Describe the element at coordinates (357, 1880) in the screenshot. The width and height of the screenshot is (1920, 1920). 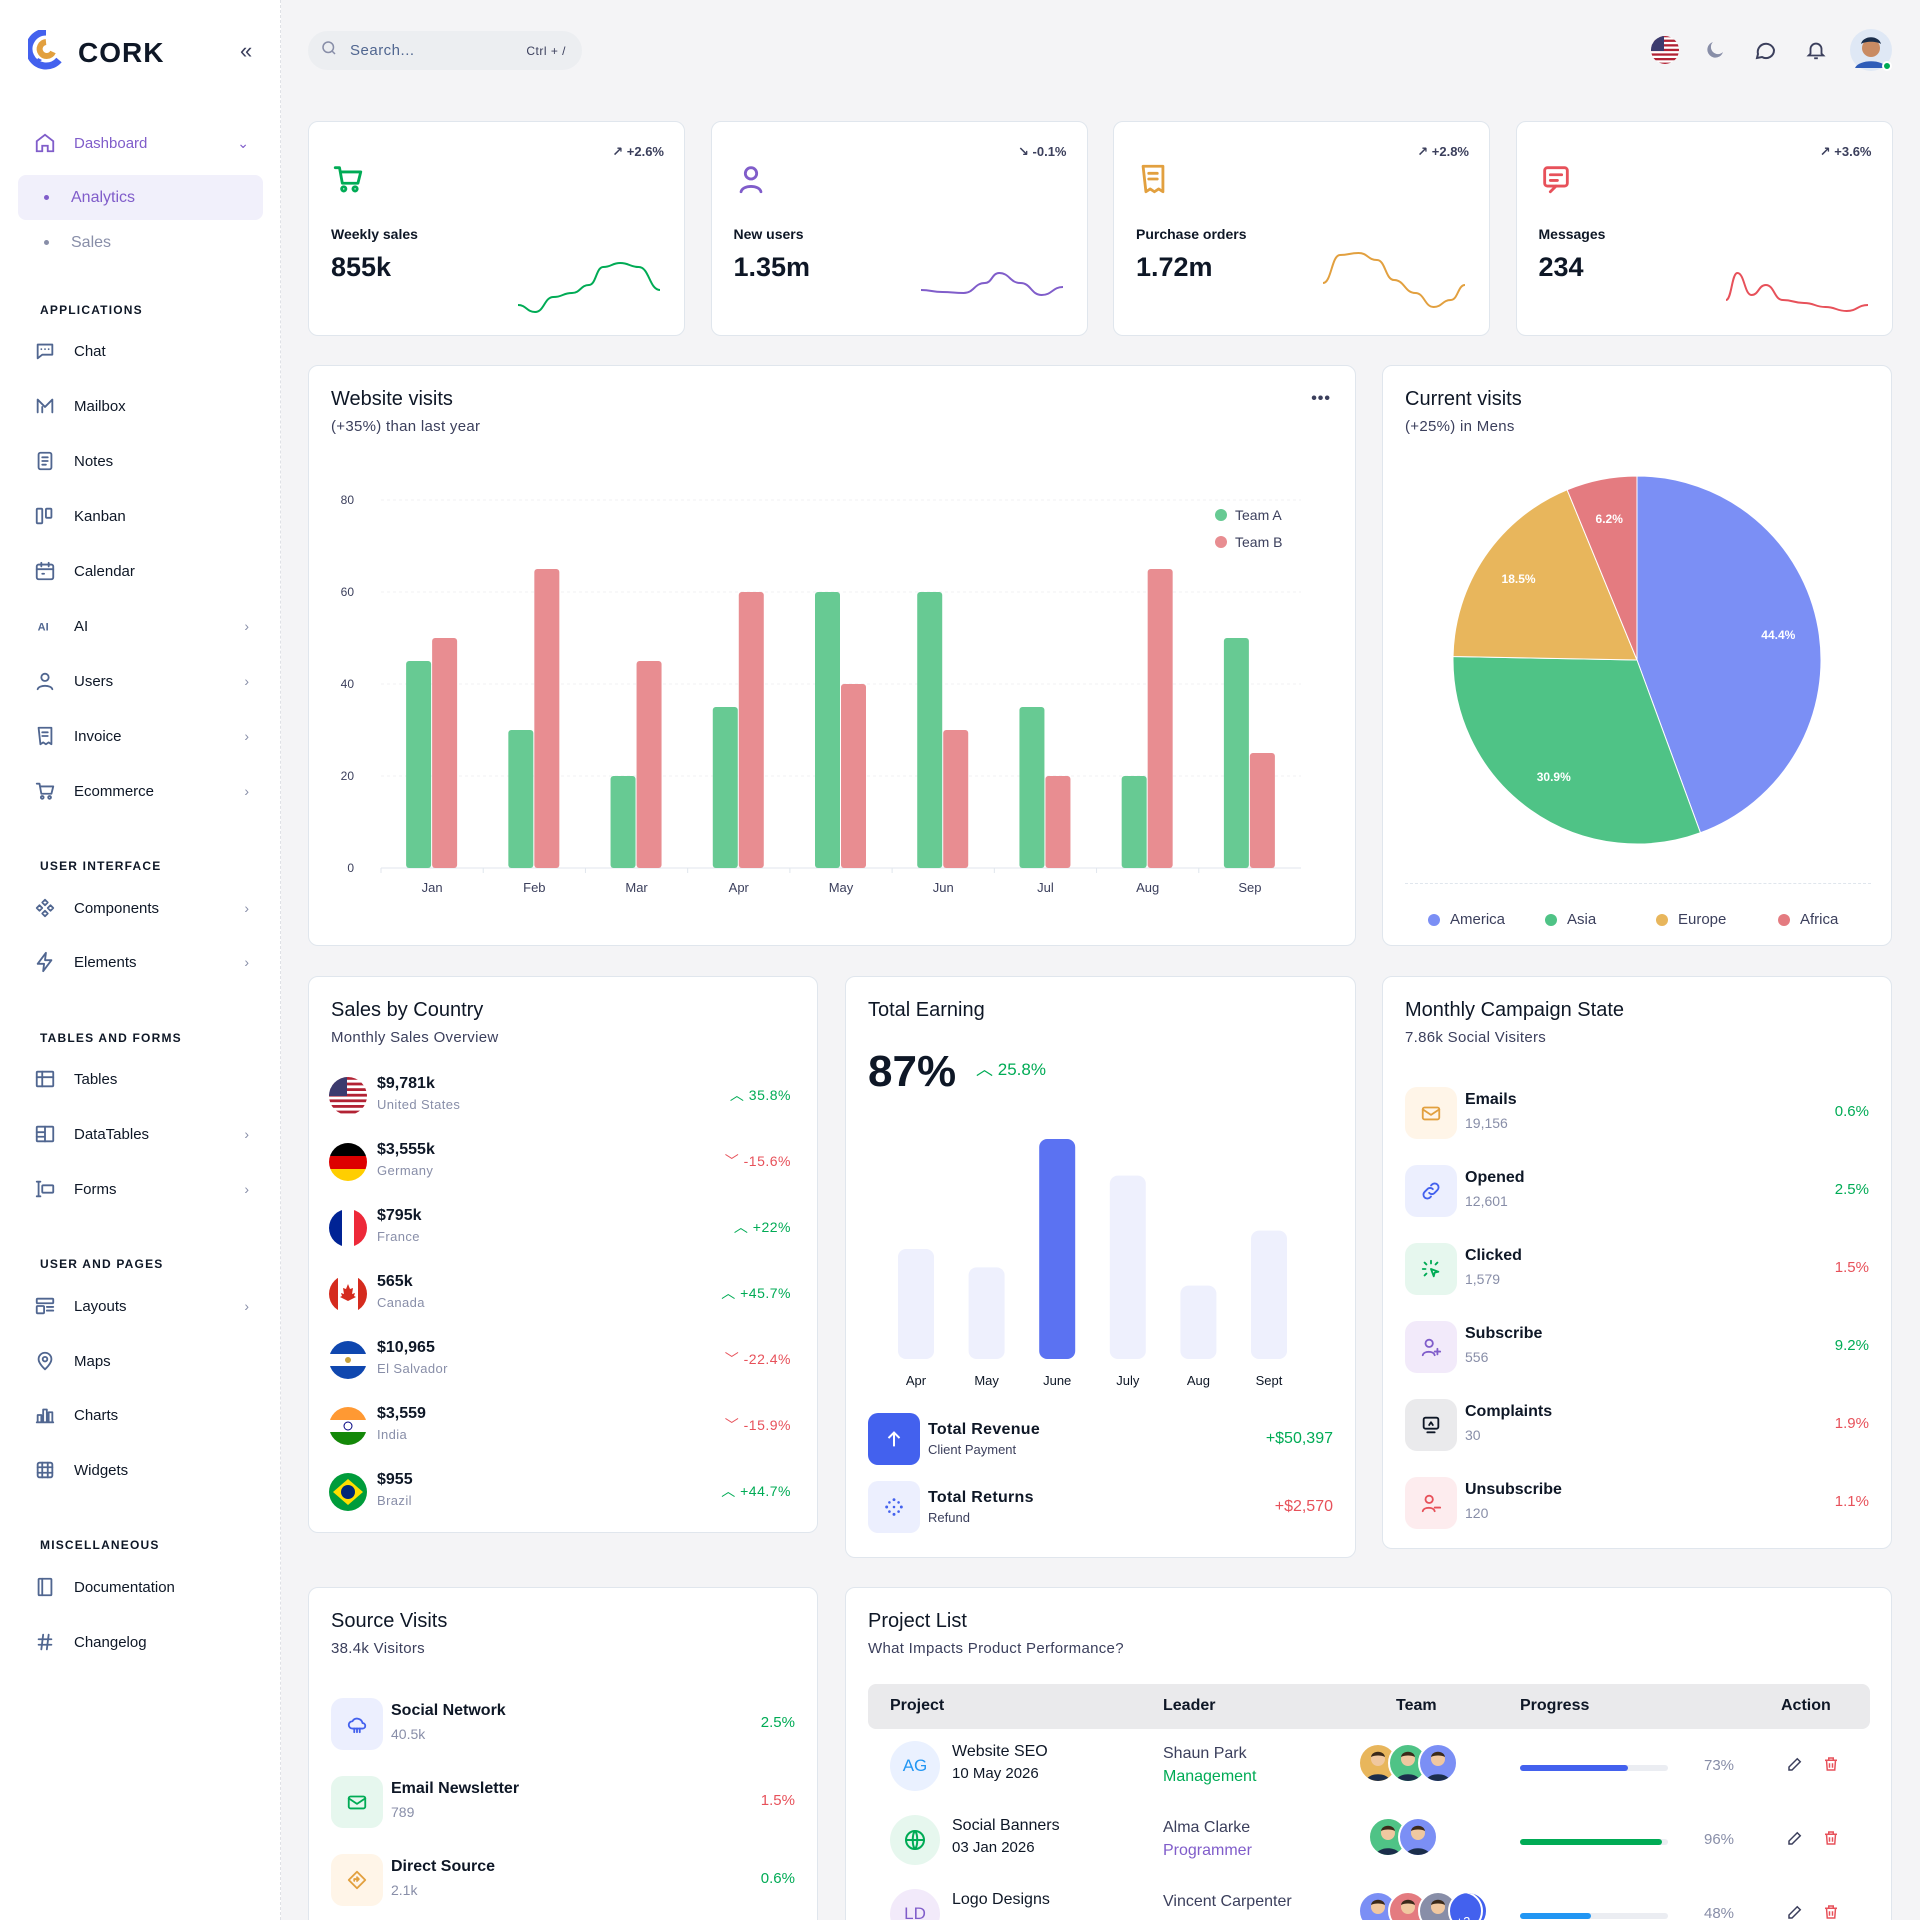
I see `direction-icon` at that location.